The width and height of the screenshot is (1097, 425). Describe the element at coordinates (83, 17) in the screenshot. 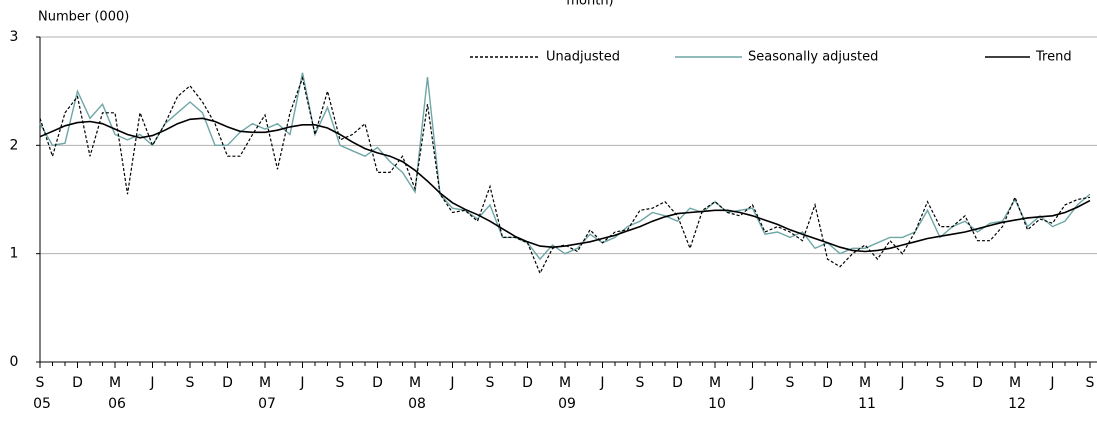

I see `y-axis-label: Number (000)` at that location.